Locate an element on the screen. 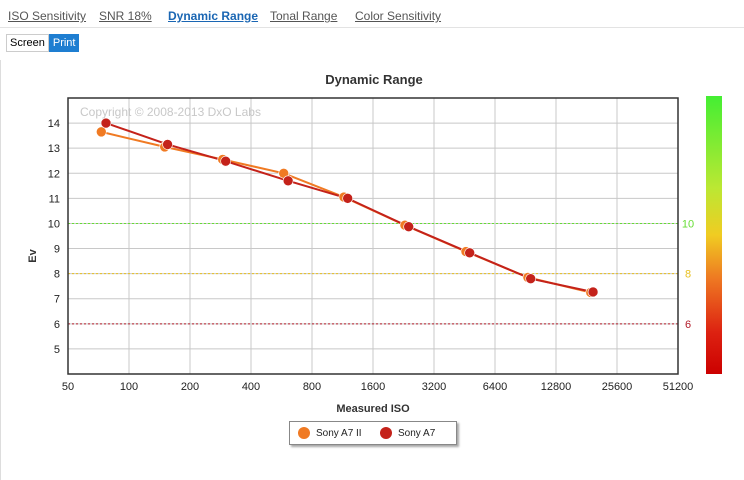 The image size is (744, 480). view-toggle: Screen Print is located at coordinates (43, 43).